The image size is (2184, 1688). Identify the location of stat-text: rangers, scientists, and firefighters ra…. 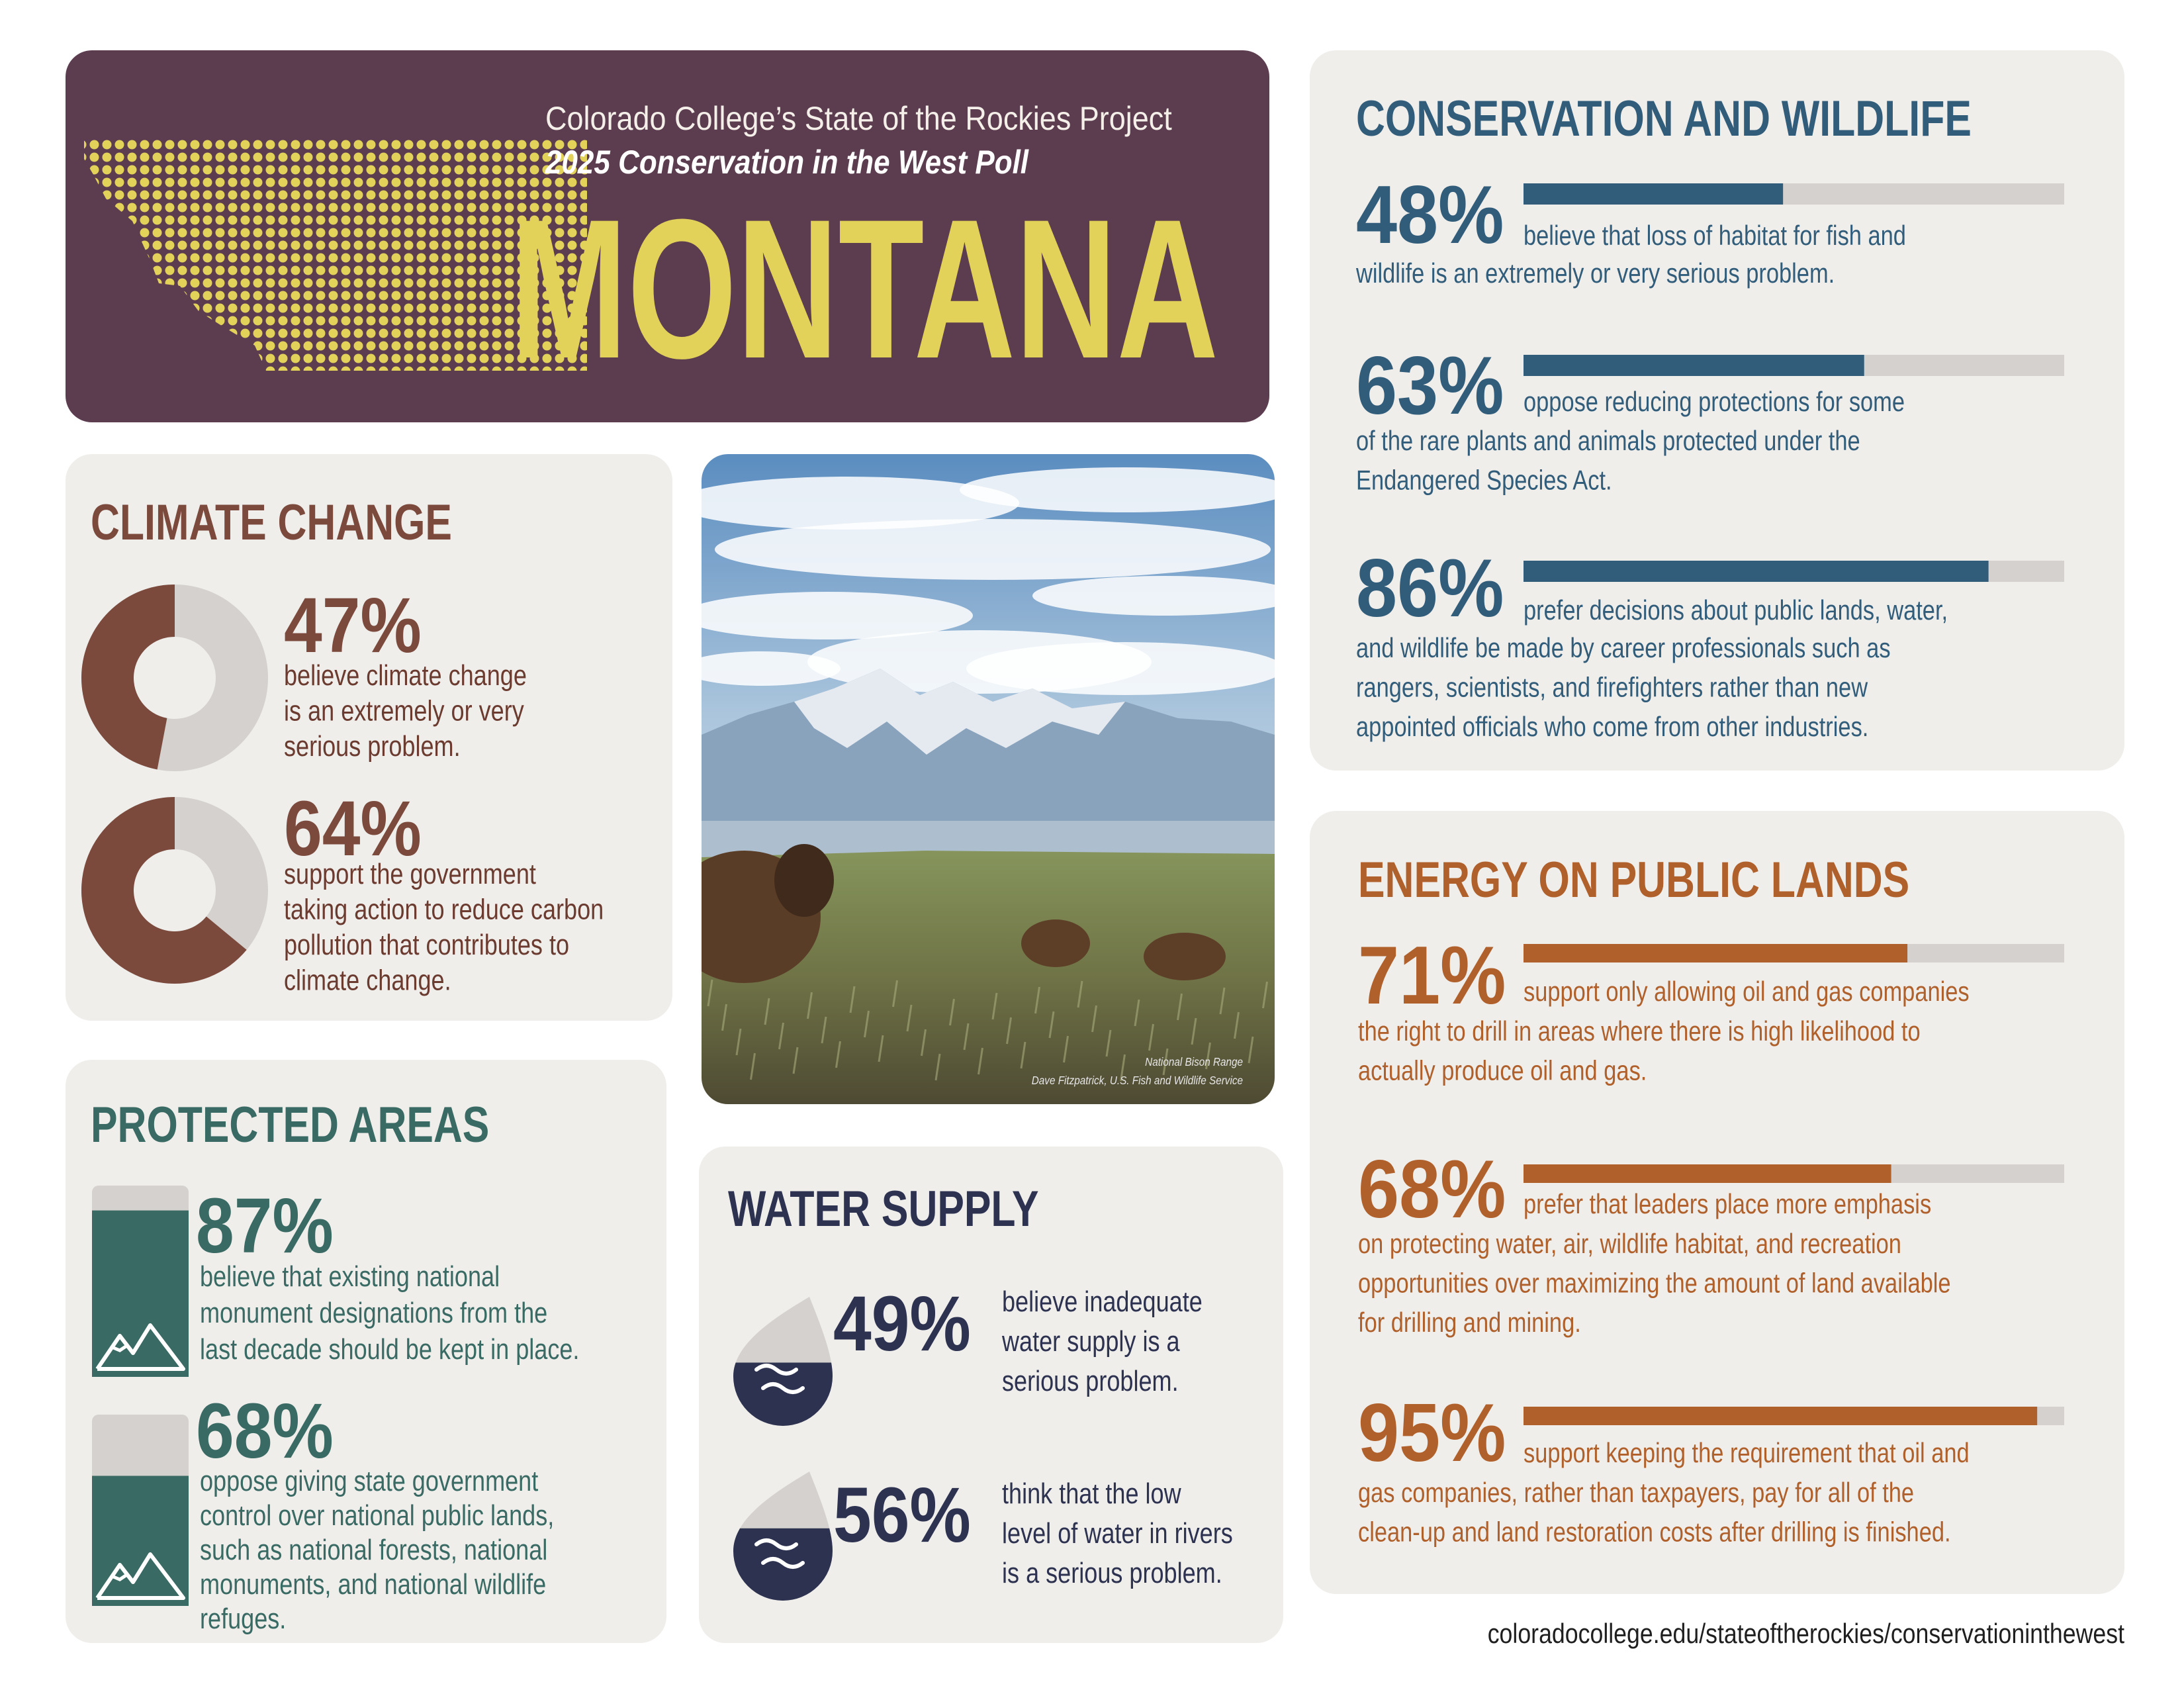
(1612, 687).